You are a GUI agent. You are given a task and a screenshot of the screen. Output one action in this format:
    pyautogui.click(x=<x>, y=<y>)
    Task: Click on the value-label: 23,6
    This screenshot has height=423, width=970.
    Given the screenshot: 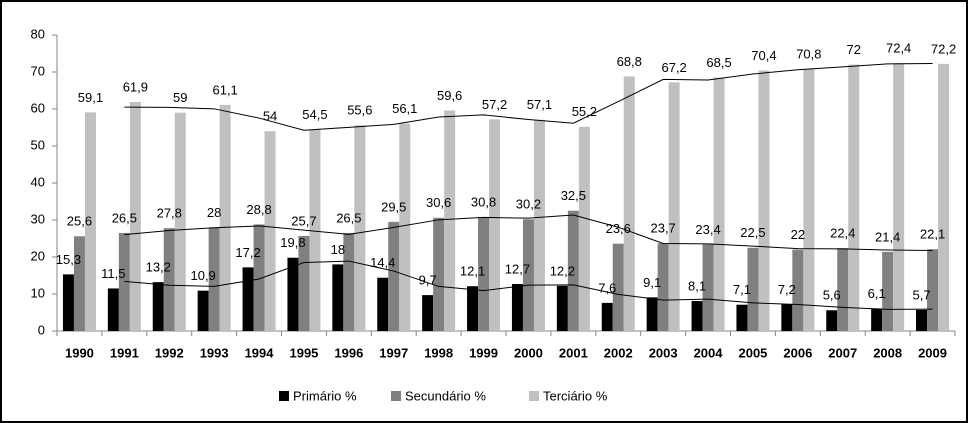 What is the action you would take?
    pyautogui.click(x=618, y=228)
    